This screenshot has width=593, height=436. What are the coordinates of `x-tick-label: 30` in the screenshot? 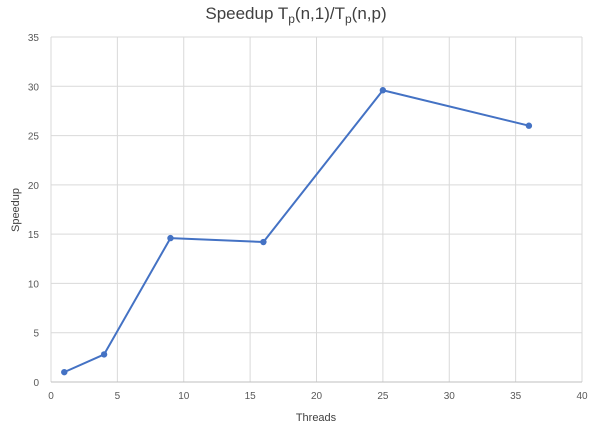 It's located at (450, 396).